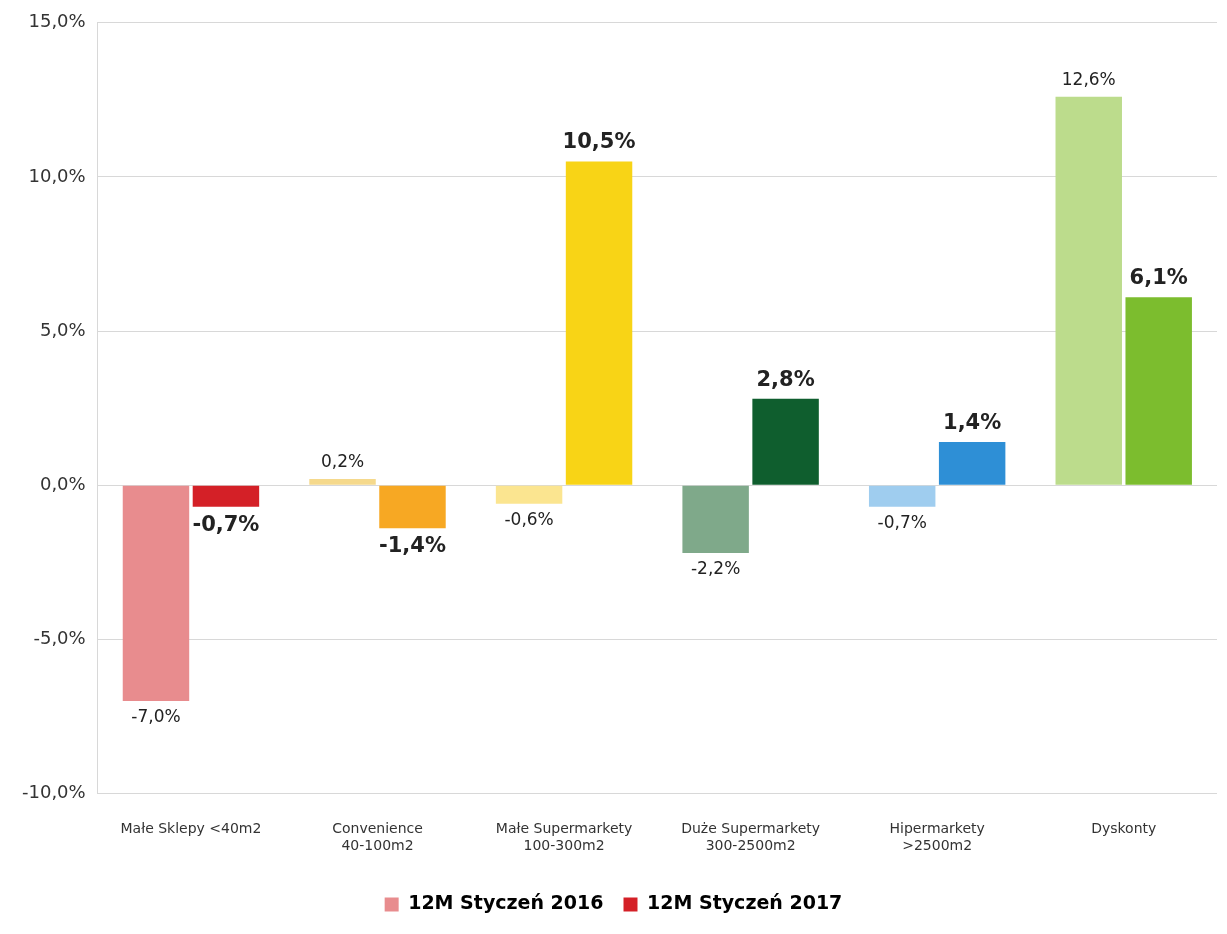  What do you see at coordinates (972, 421) in the screenshot?
I see `data-label: 1,4%` at bounding box center [972, 421].